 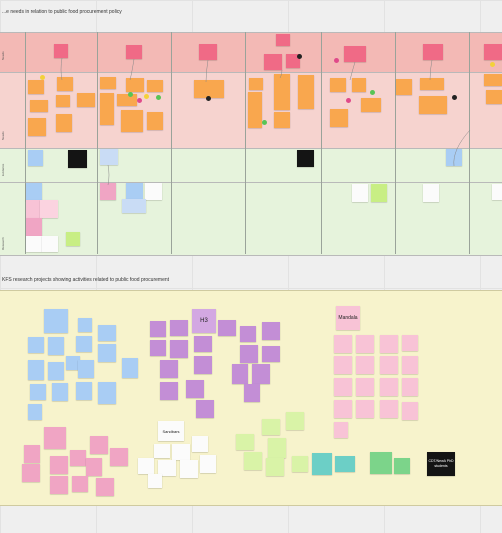 I want to click on cluster-header-note: Mandala, so click(x=348, y=318).